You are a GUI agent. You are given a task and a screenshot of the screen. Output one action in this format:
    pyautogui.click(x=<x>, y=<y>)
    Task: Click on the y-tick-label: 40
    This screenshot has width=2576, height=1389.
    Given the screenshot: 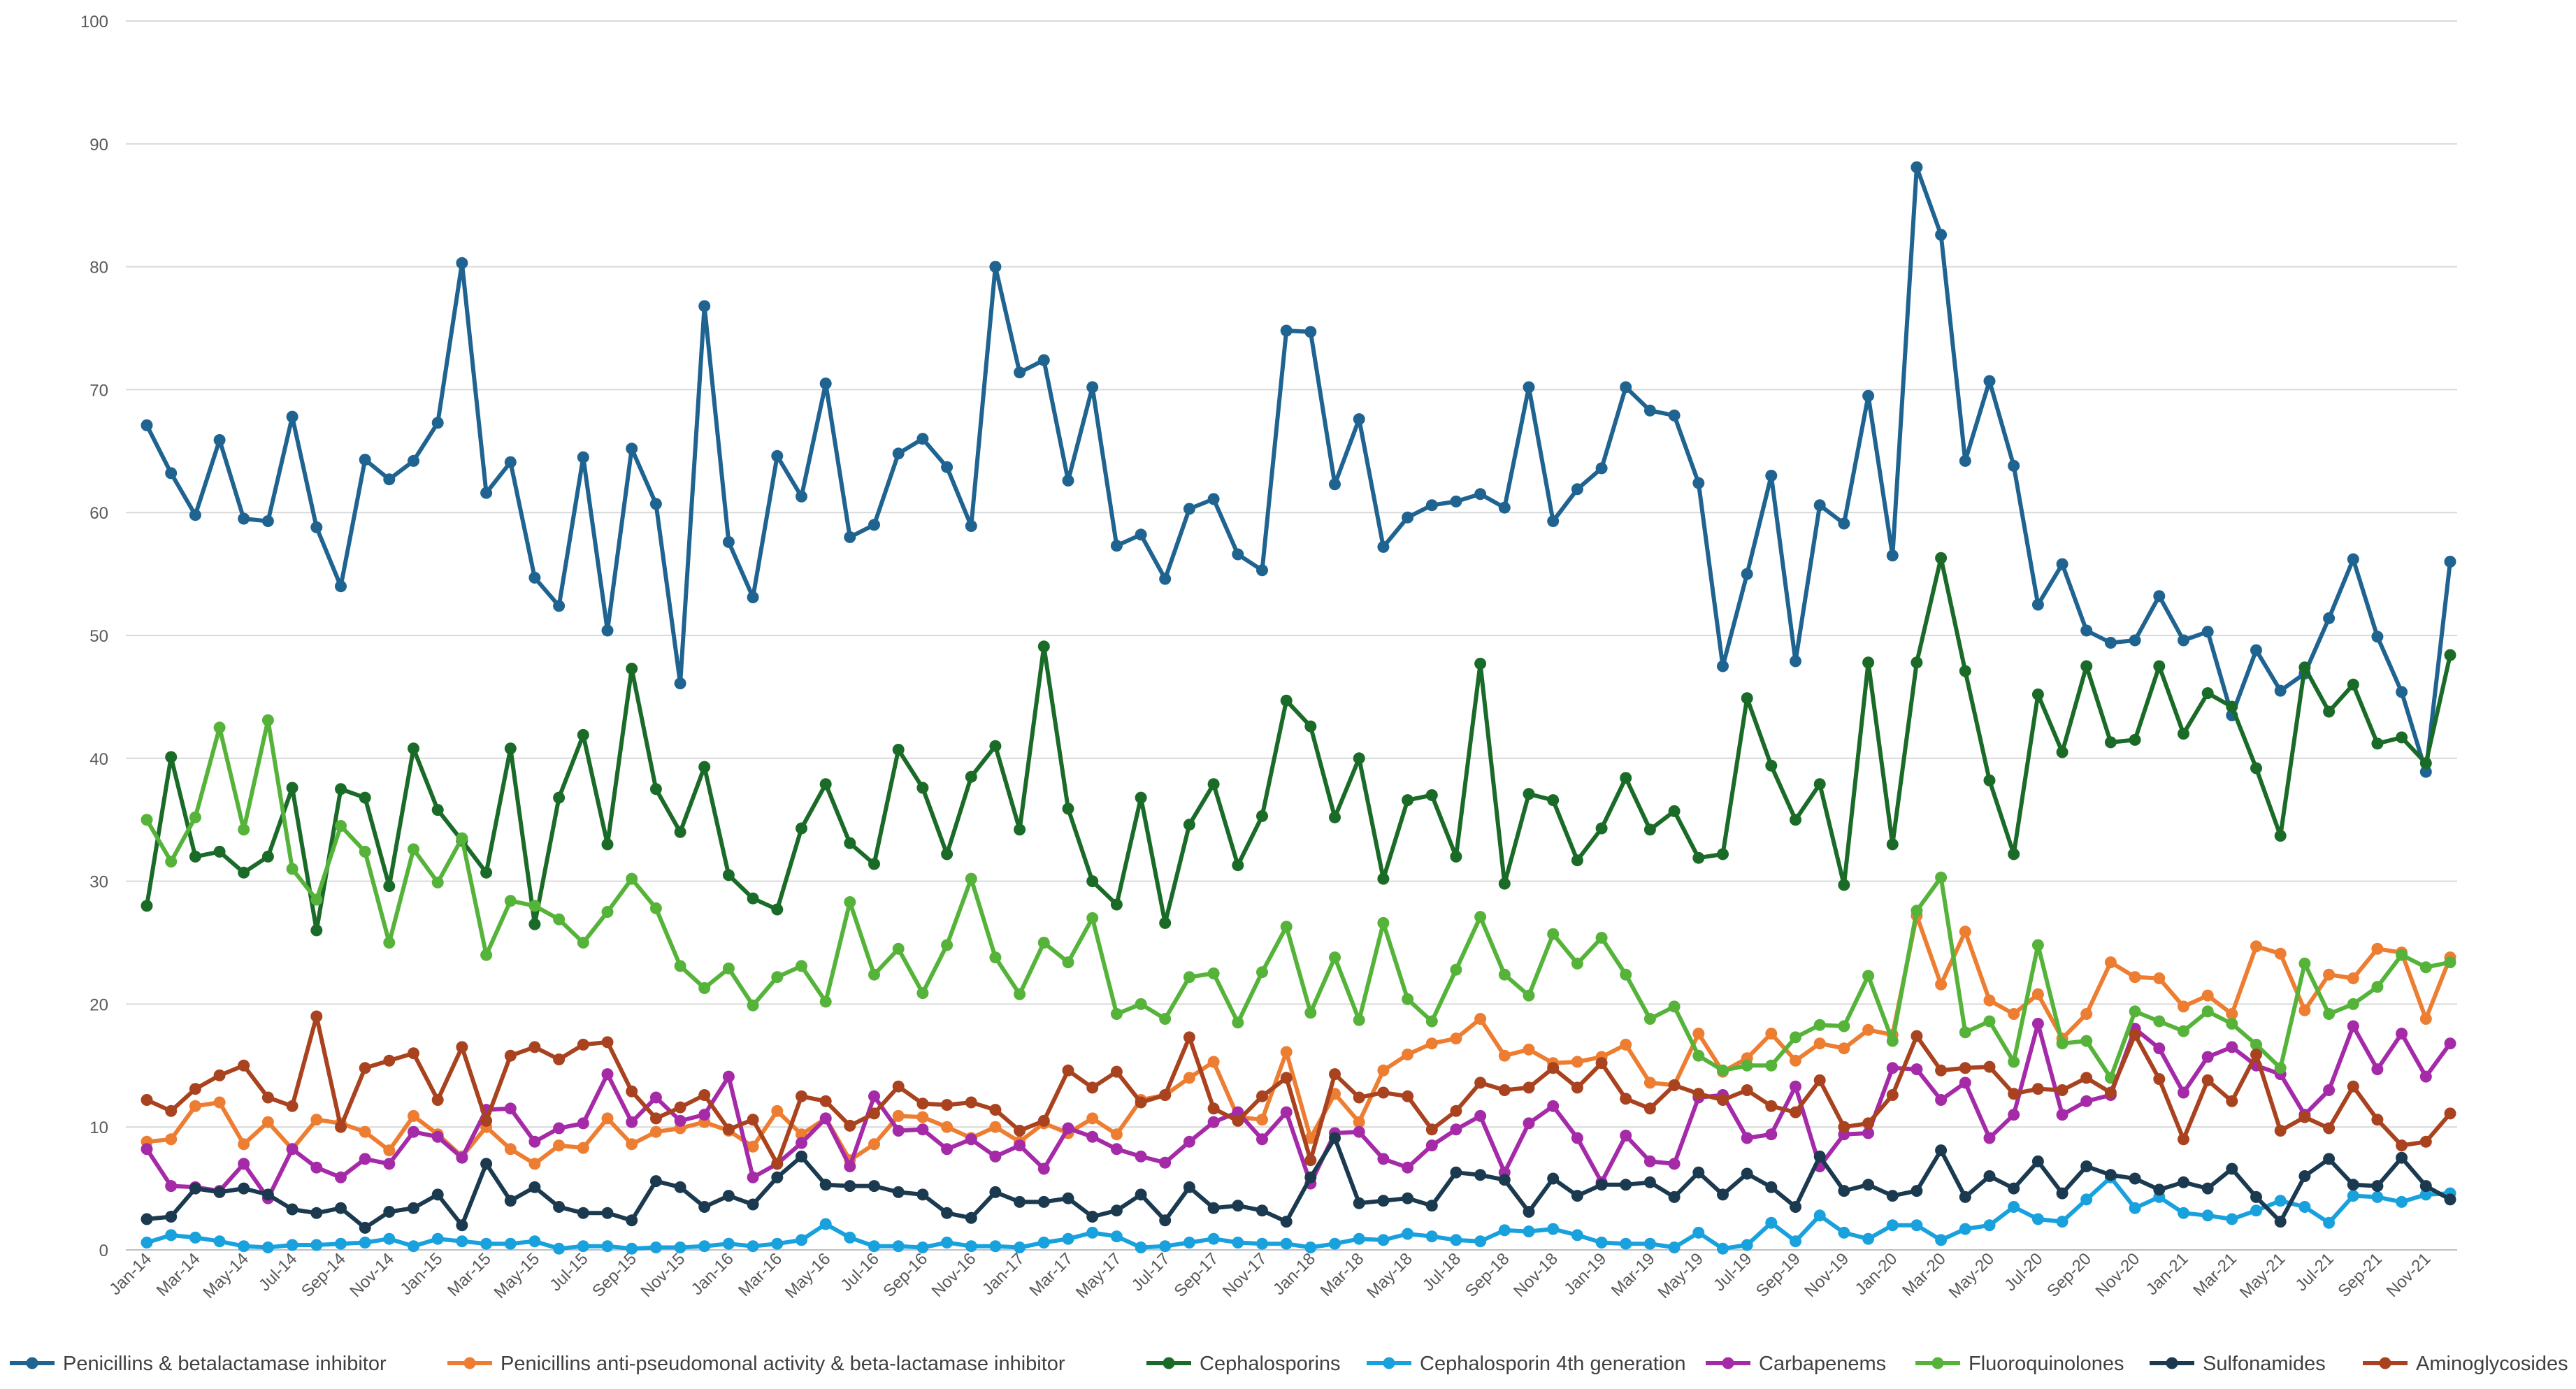 What is the action you would take?
    pyautogui.click(x=98, y=759)
    